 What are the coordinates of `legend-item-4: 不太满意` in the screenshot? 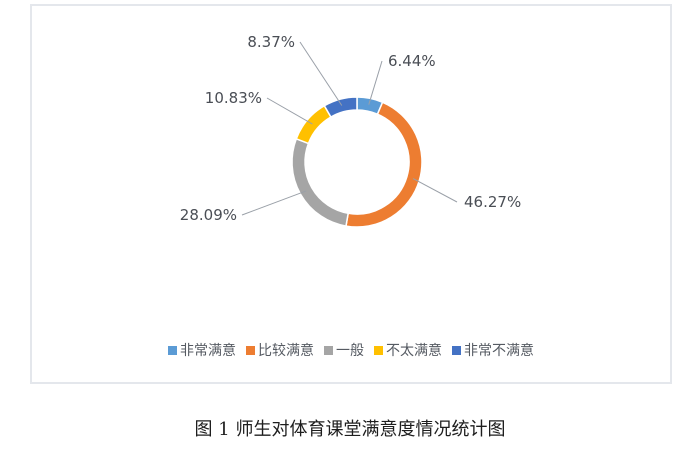 It's located at (408, 350).